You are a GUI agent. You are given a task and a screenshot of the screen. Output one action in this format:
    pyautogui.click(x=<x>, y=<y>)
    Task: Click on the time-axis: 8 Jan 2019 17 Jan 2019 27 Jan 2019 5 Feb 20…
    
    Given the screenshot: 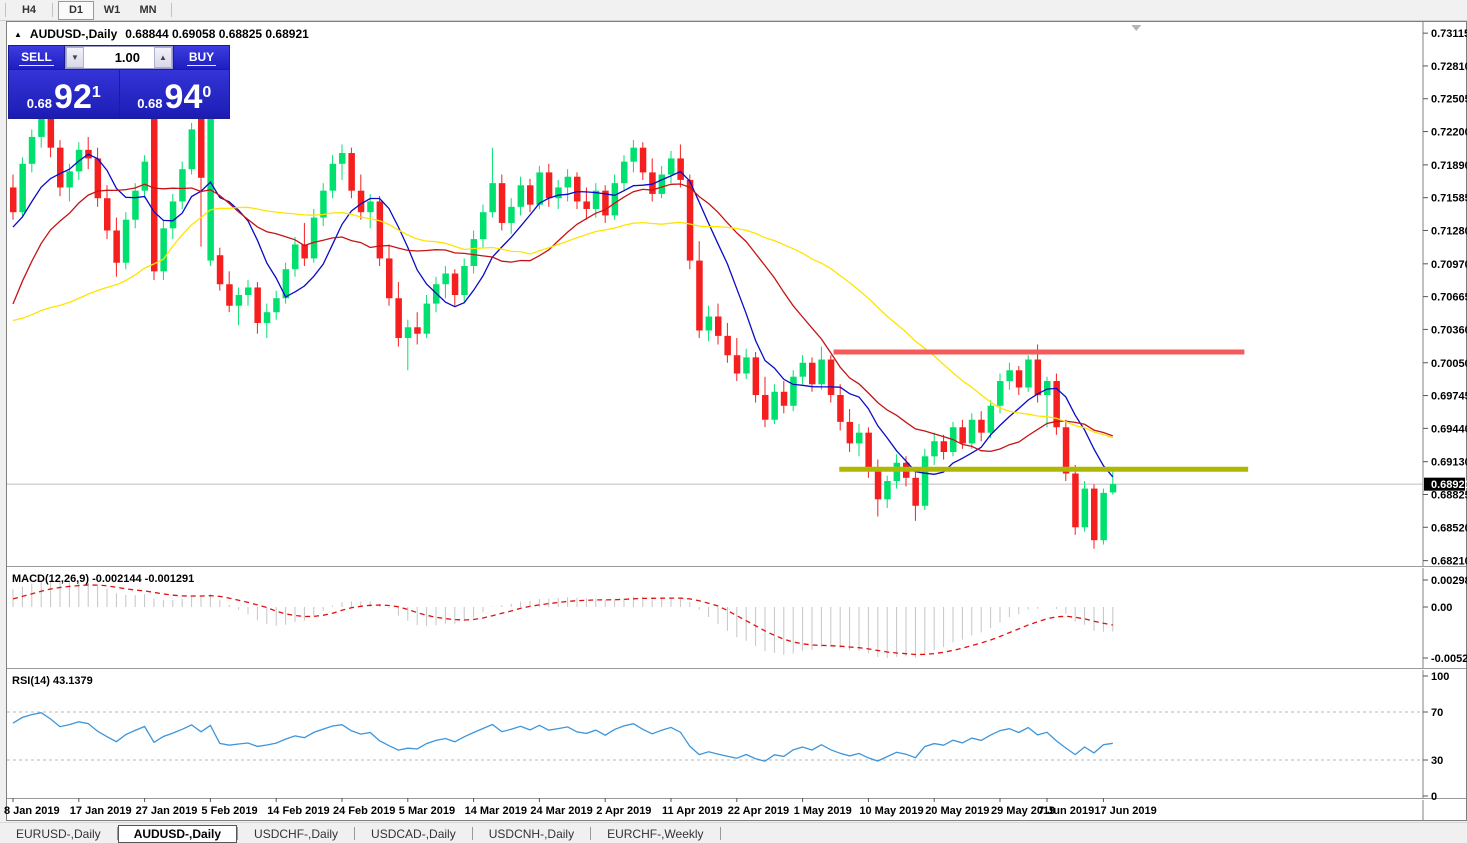 What is the action you would take?
    pyautogui.click(x=580, y=807)
    